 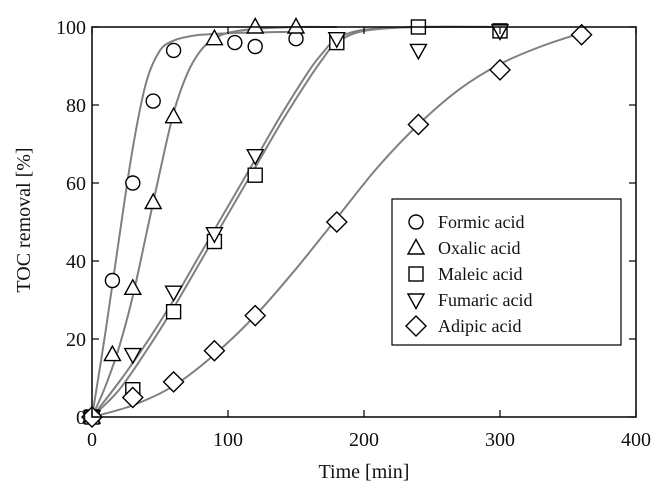 I want to click on legend-marker-oxalic-acid, so click(x=416, y=246).